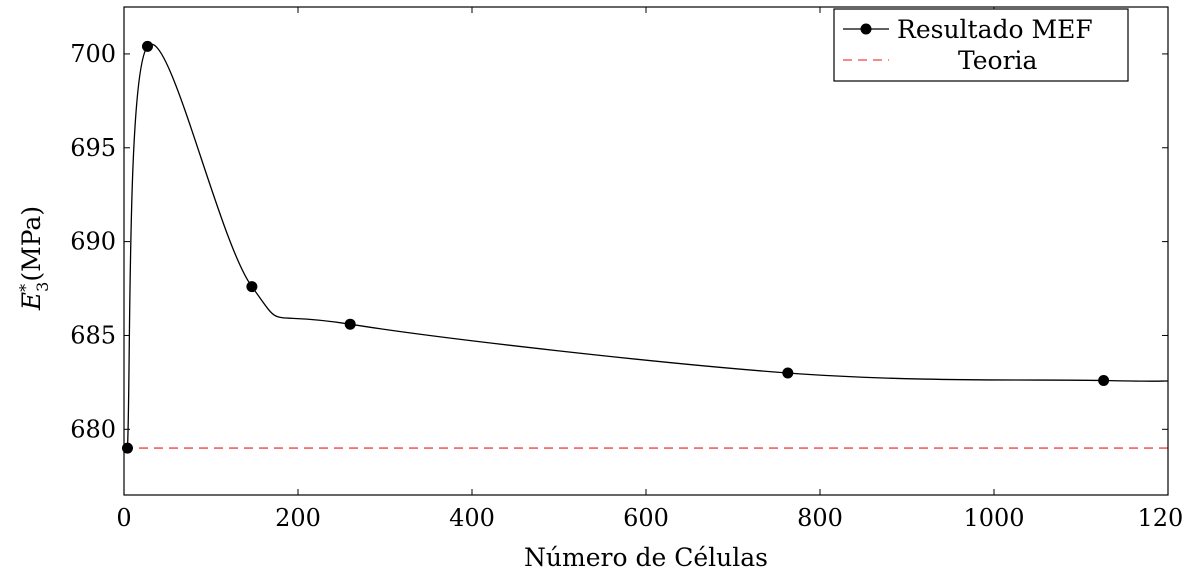 Image resolution: width=1182 pixels, height=578 pixels. Describe the element at coordinates (93, 54) in the screenshot. I see `y-tick-label: 700` at that location.